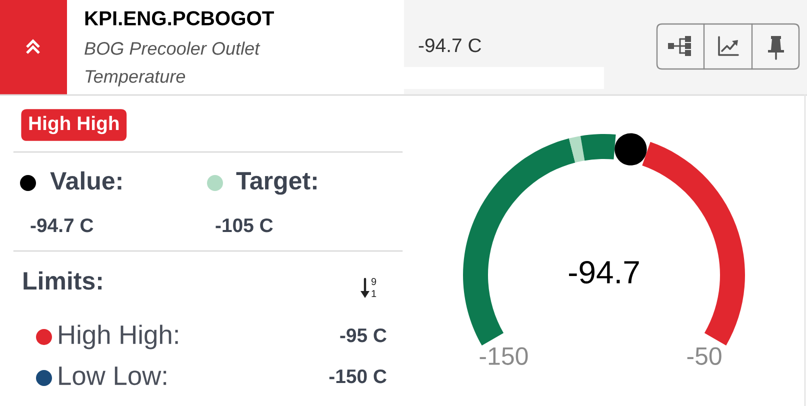 The image size is (807, 406). Describe the element at coordinates (74, 125) in the screenshot. I see `text: High High` at that location.